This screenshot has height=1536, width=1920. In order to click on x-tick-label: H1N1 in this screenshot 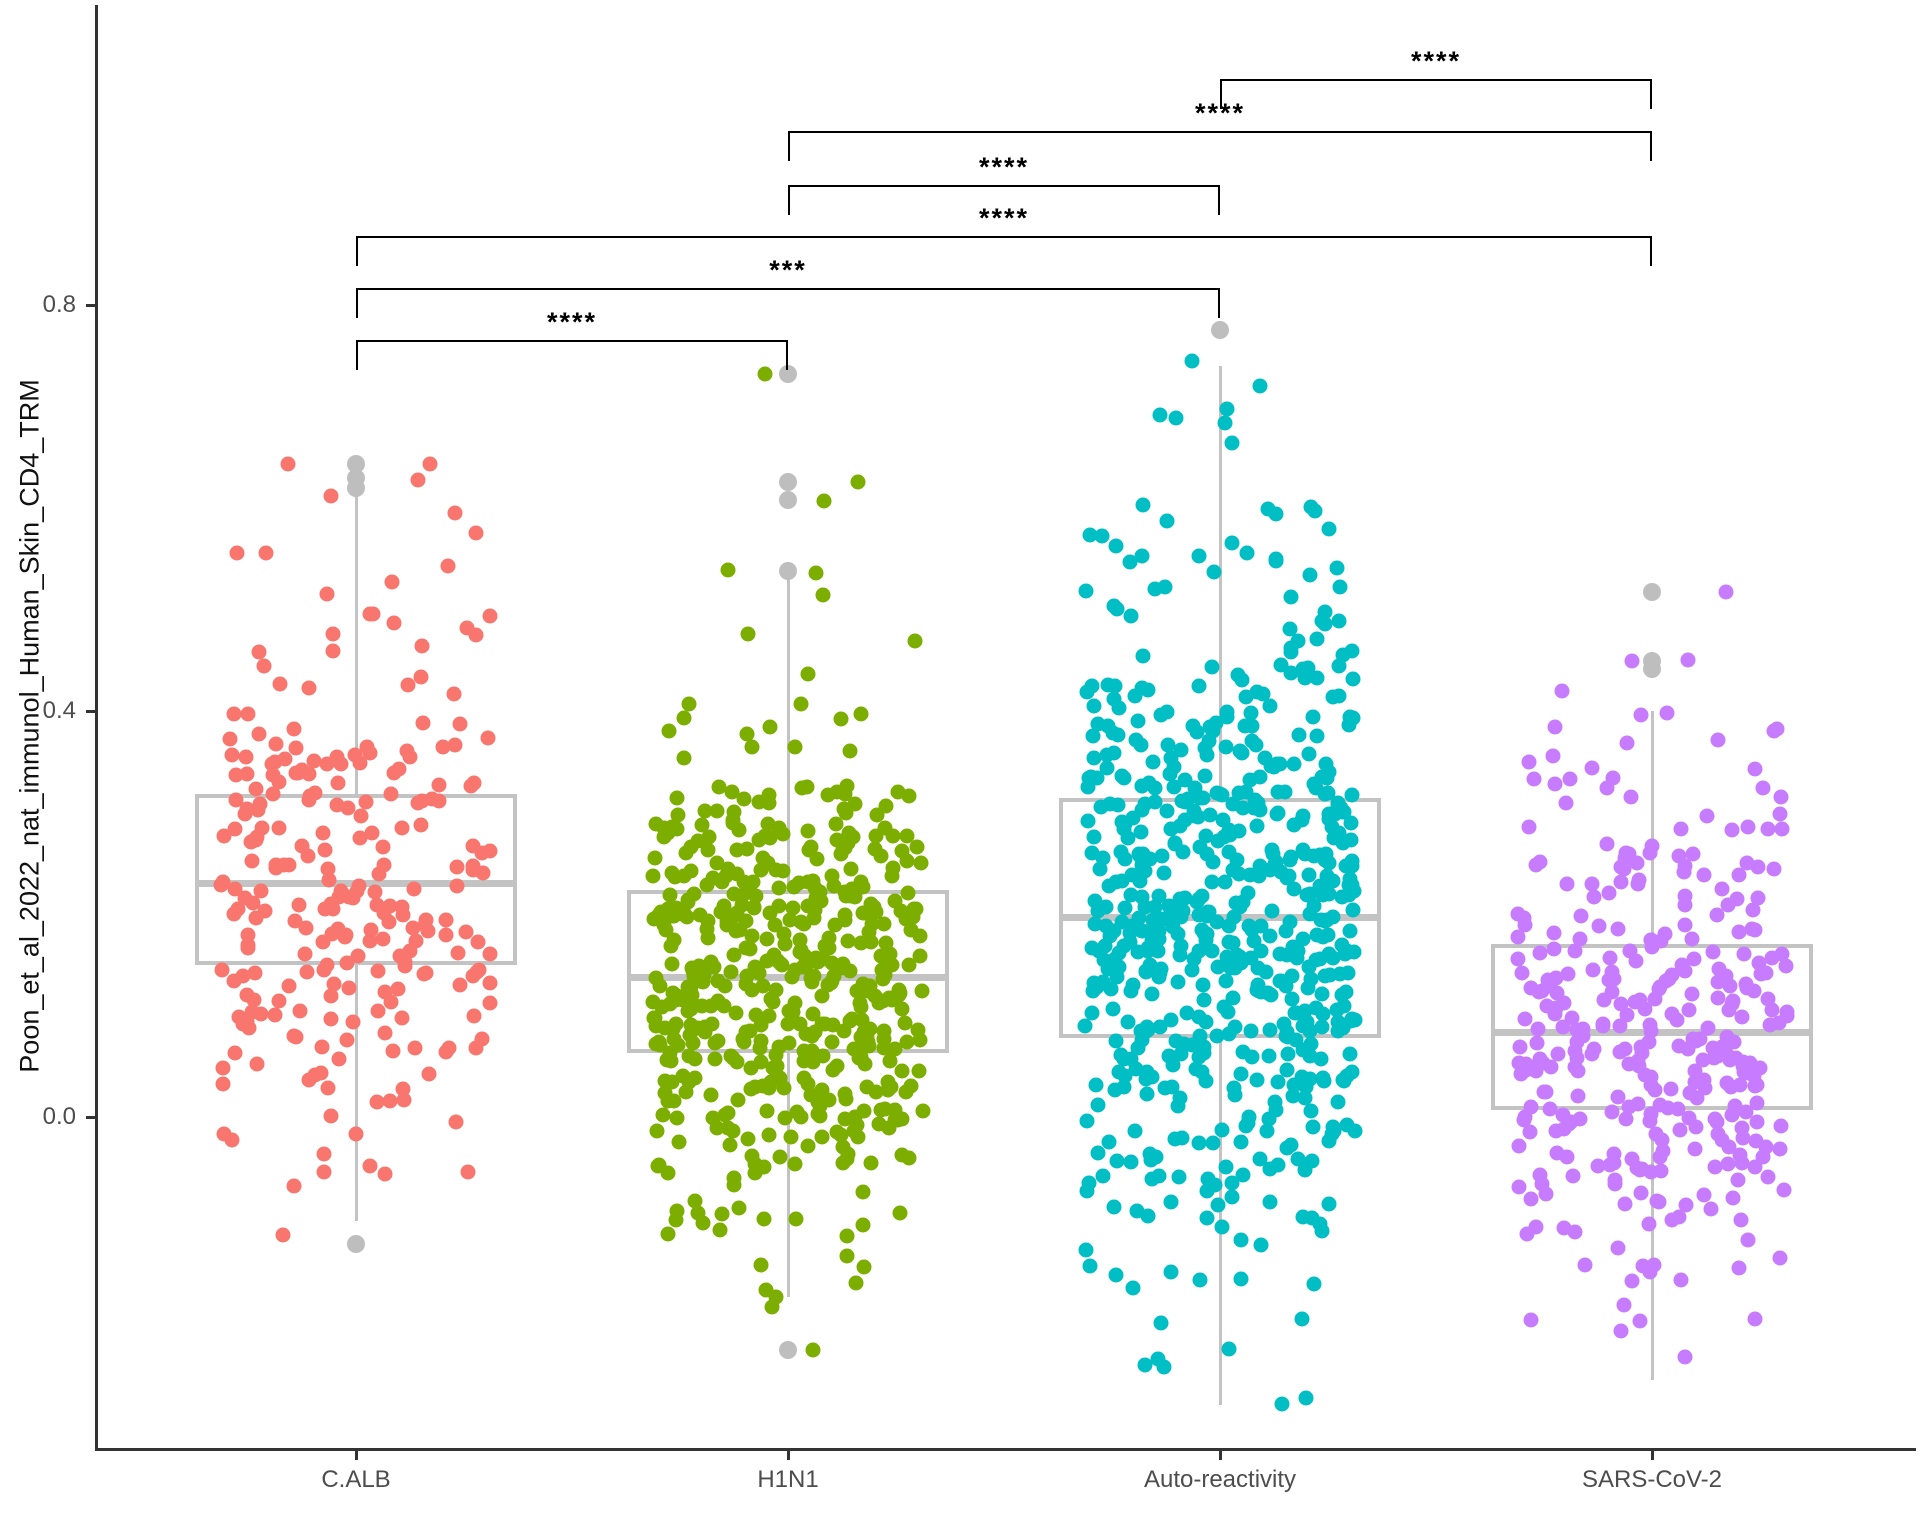, I will do `click(788, 1479)`.